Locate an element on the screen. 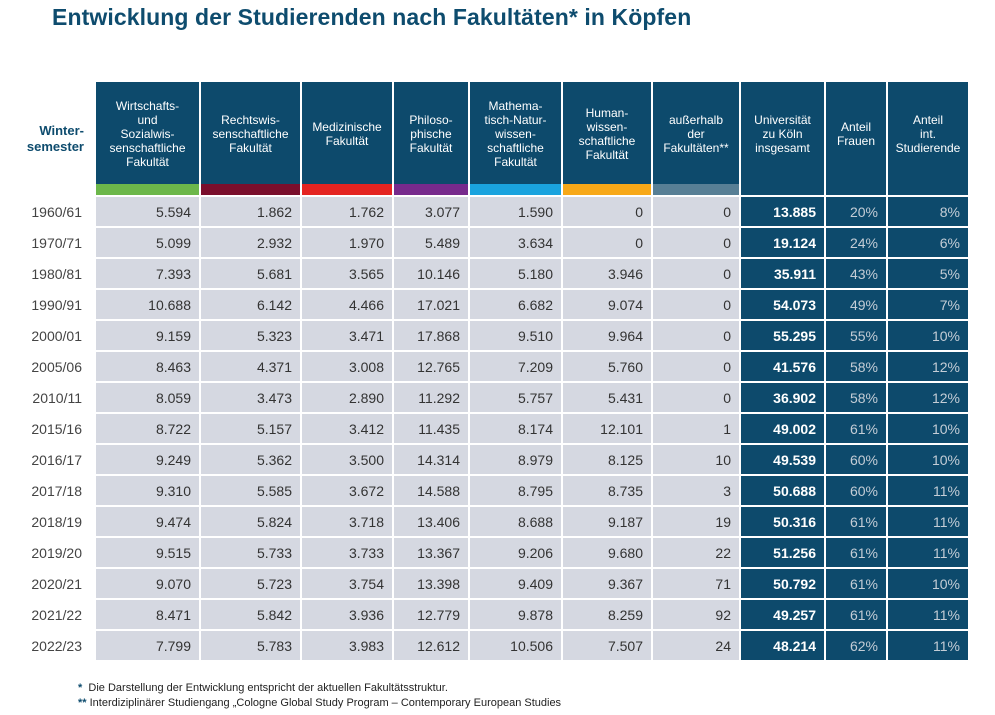  faculty-value-cell: 24 is located at coordinates (696, 645).